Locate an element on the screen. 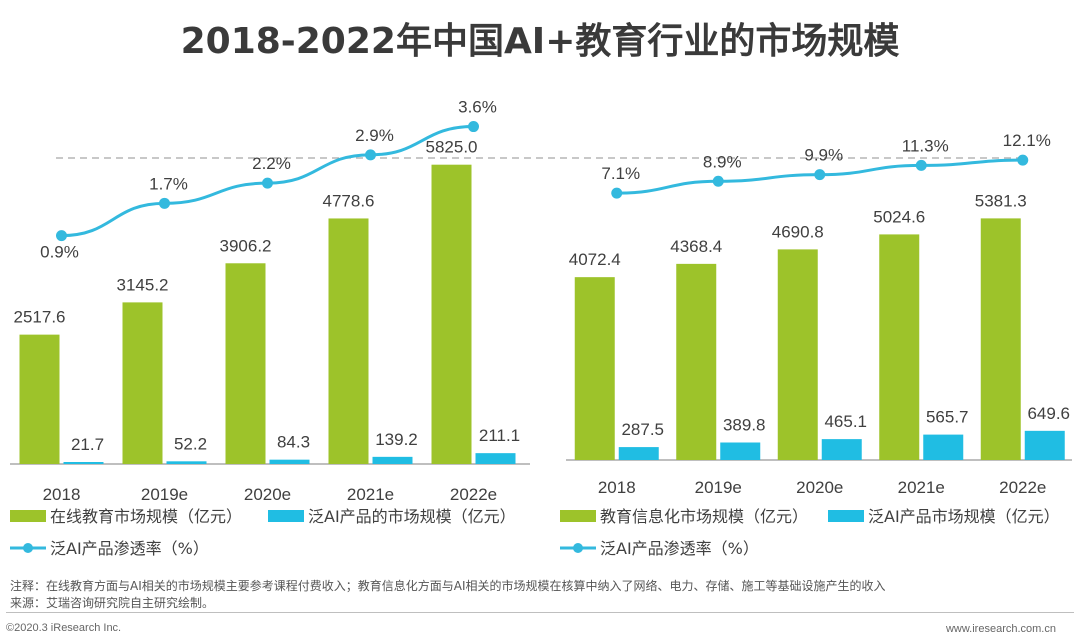 This screenshot has height=644, width=1080. bar-ai-2-2021e is located at coordinates (943, 447).